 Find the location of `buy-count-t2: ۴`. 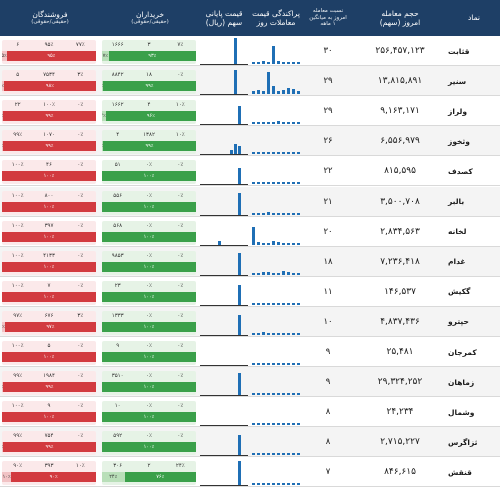

buy-count-t2: ۴ is located at coordinates (149, 105).